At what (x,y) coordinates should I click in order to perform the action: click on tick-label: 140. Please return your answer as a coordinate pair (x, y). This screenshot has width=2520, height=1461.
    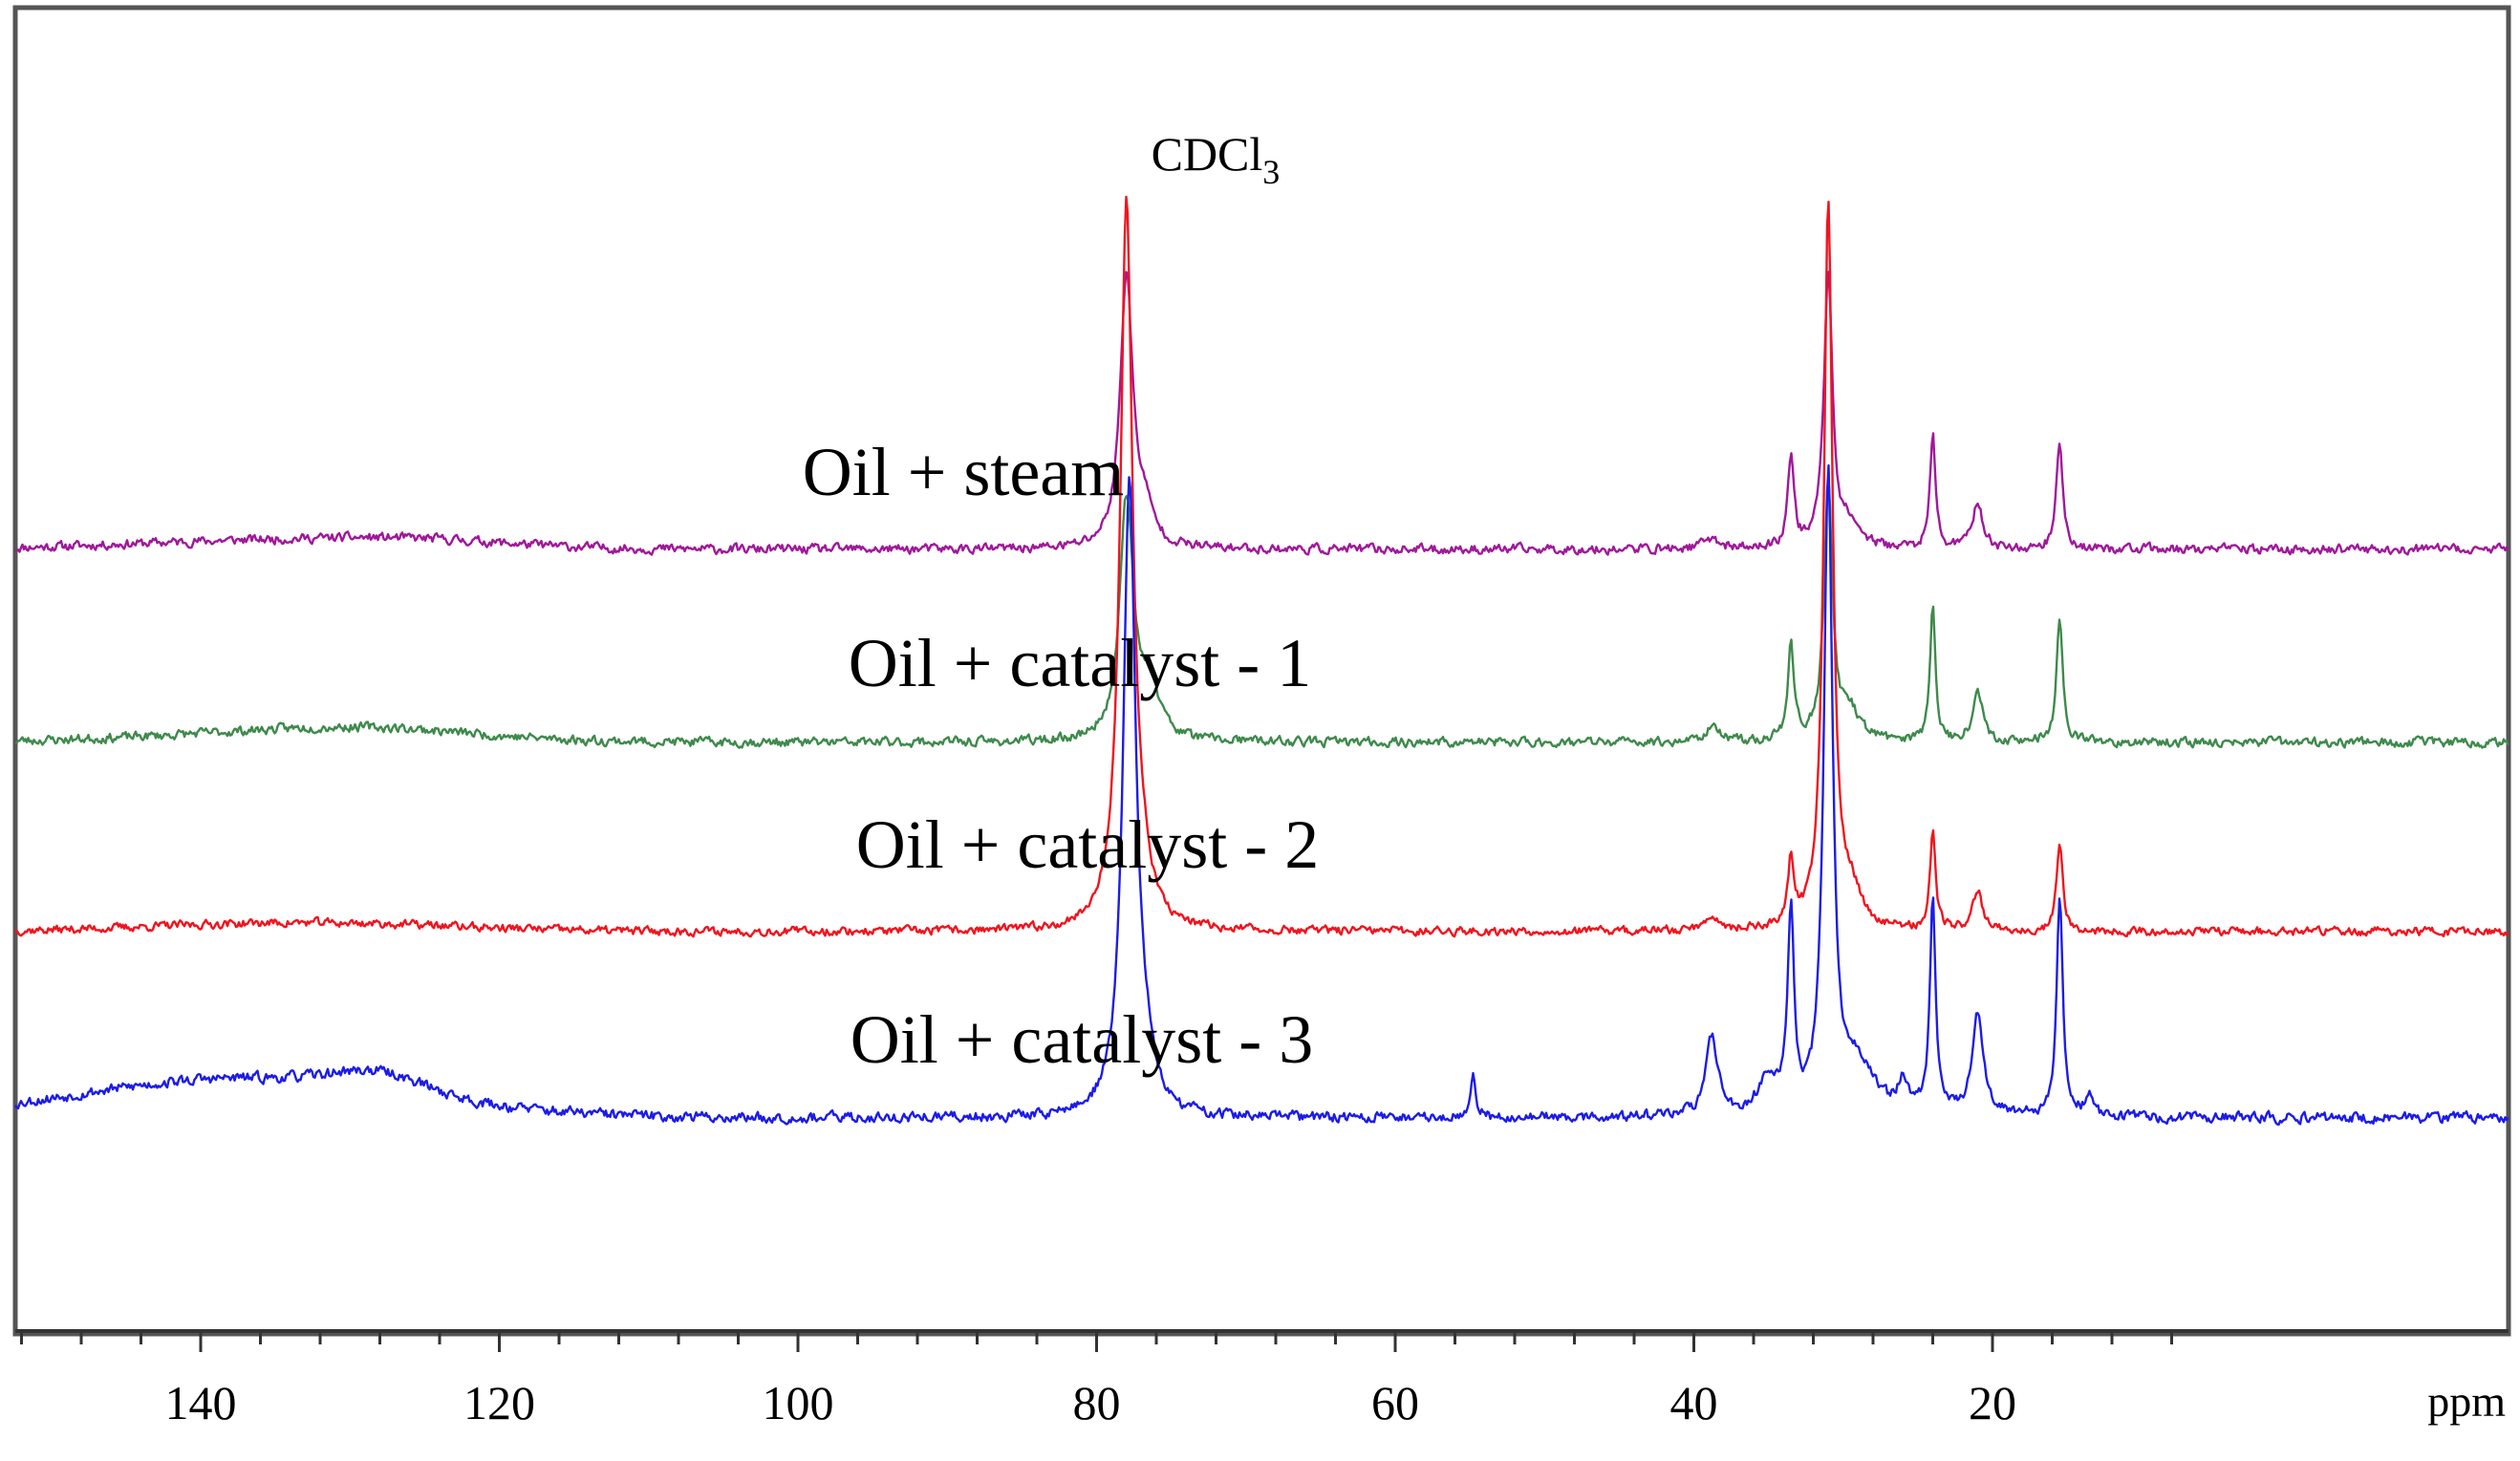
    Looking at the image, I should click on (201, 1402).